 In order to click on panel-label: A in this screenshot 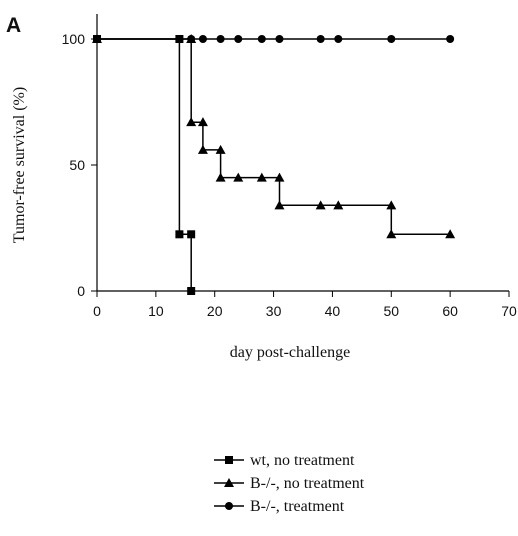, I will do `click(13, 25)`.